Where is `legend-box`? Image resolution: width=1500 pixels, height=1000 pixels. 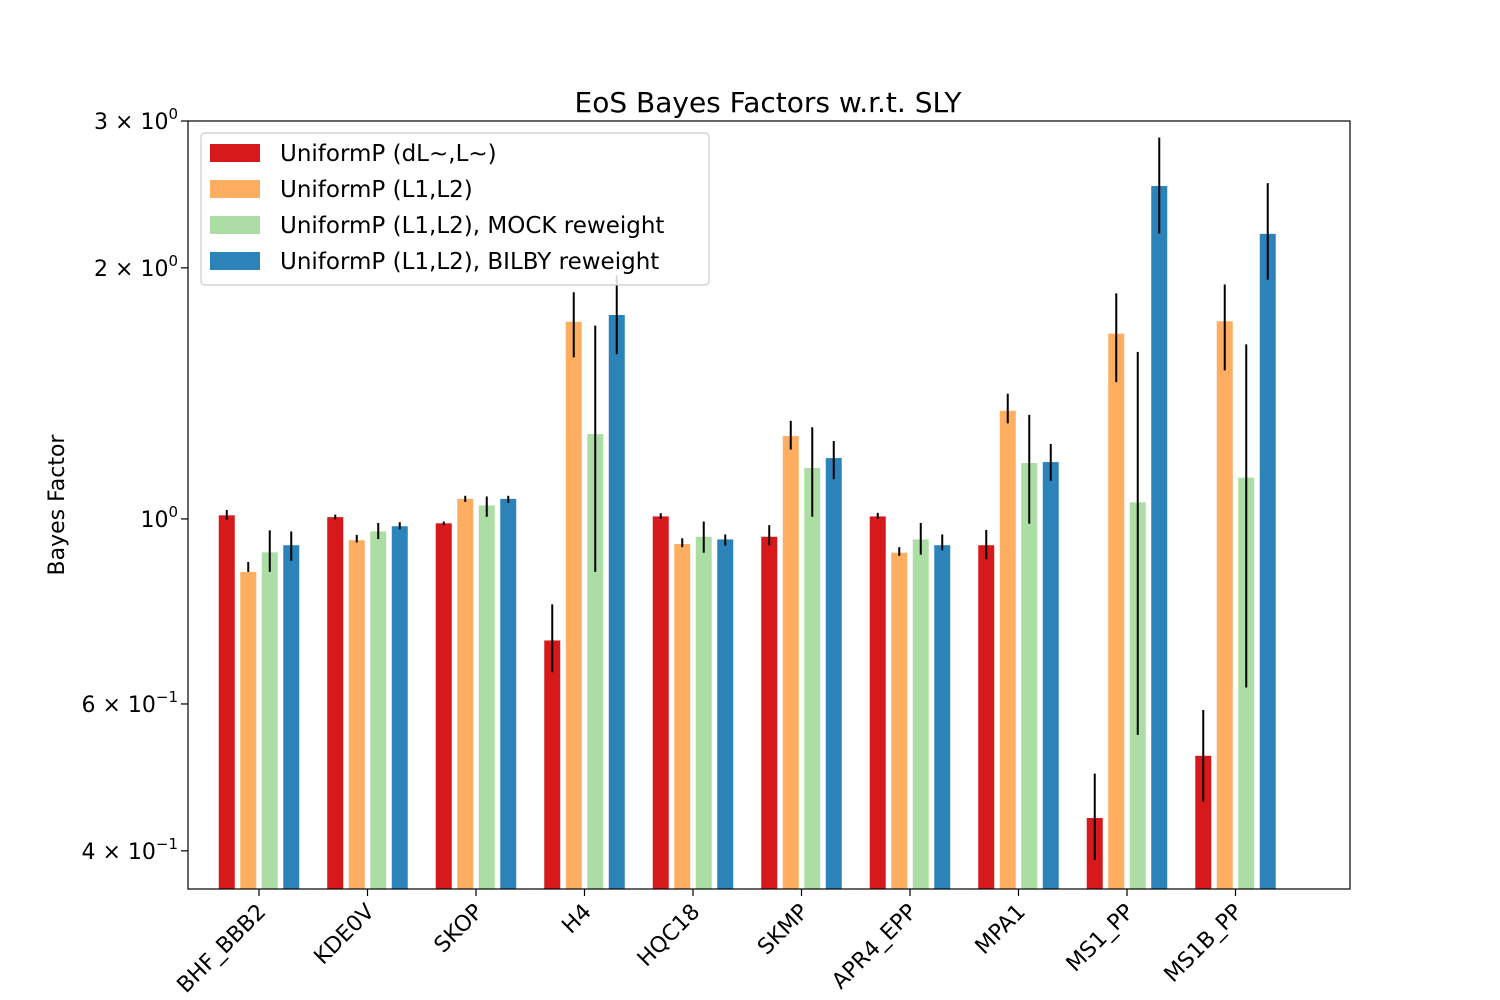 legend-box is located at coordinates (455, 209).